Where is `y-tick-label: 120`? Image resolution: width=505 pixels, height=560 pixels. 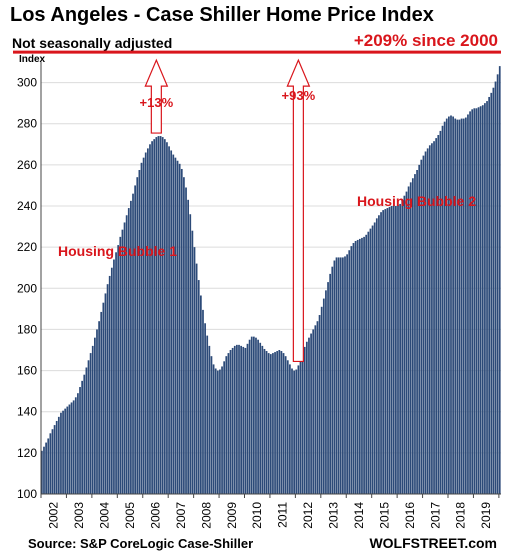 y-tick-label: 120 is located at coordinates (27, 453).